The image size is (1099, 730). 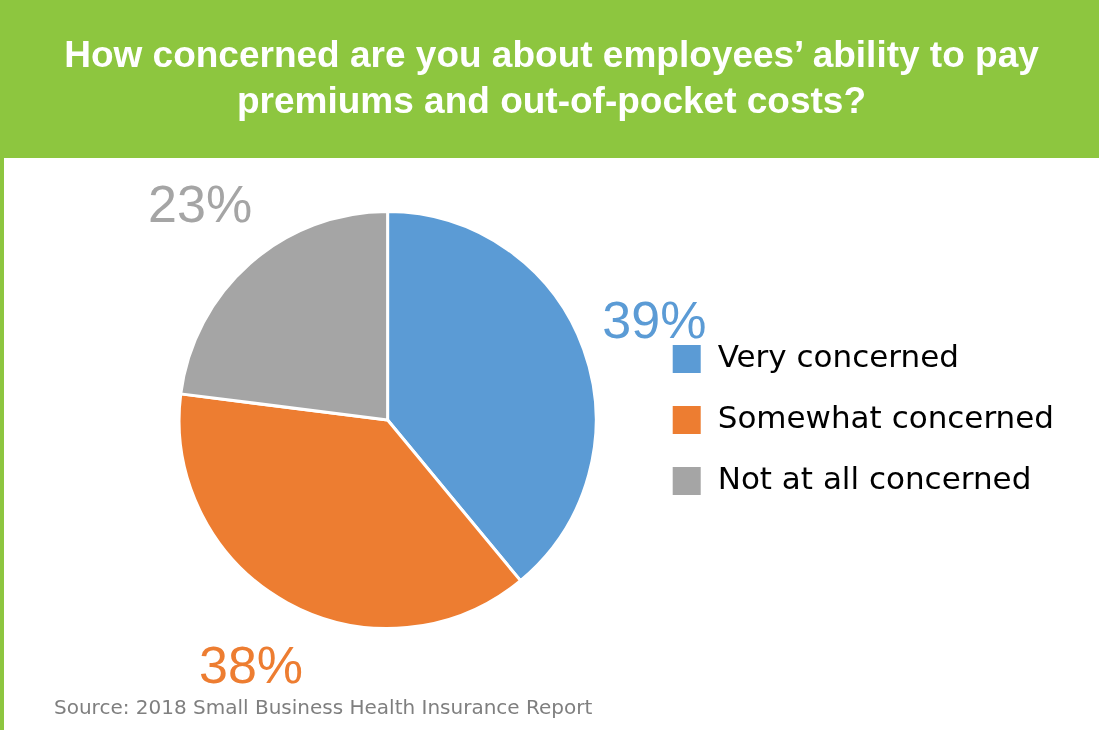 What do you see at coordinates (200, 203) in the screenshot?
I see `data-label: 23%` at bounding box center [200, 203].